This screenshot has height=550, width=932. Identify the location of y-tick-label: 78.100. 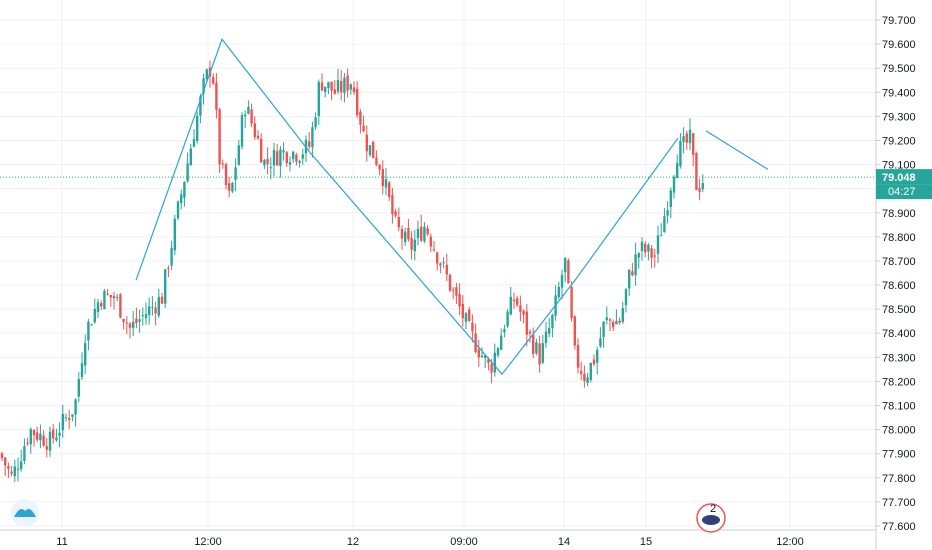
(899, 407).